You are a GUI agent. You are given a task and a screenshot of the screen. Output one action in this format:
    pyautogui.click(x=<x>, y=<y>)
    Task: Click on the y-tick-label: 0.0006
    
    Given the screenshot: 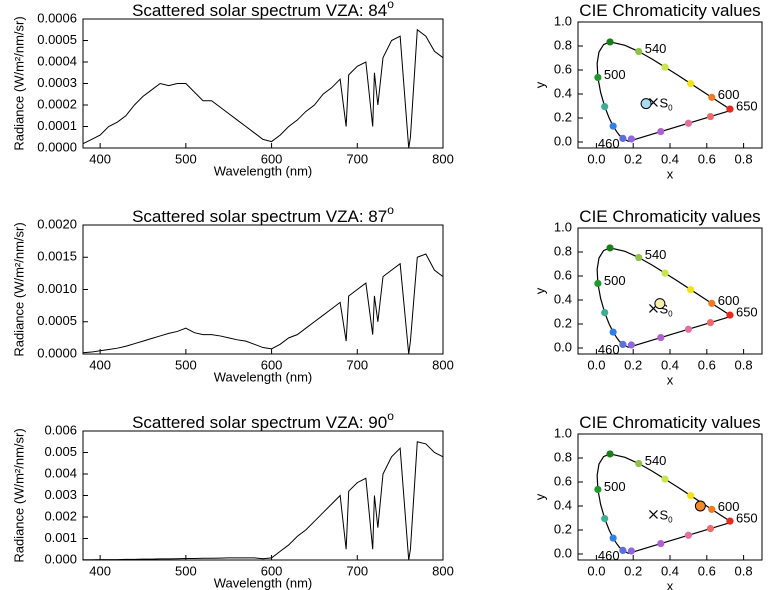 What is the action you would take?
    pyautogui.click(x=57, y=17)
    